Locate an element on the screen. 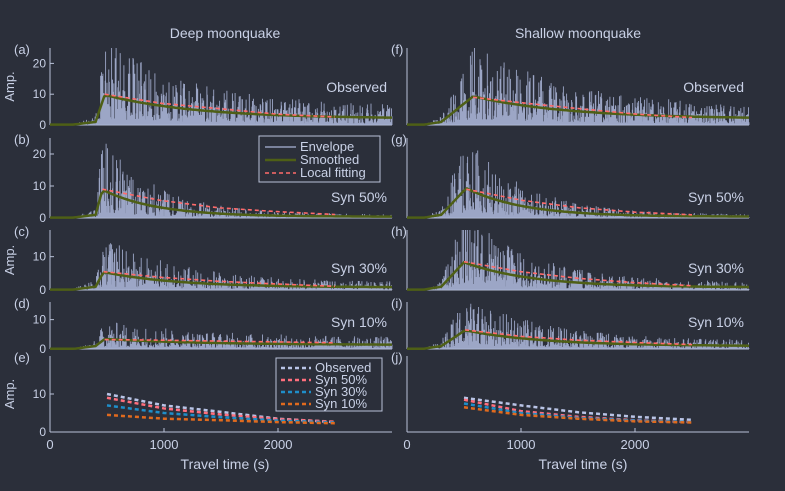  legend-local-fitting-label: Local fitting is located at coordinates (333, 172).